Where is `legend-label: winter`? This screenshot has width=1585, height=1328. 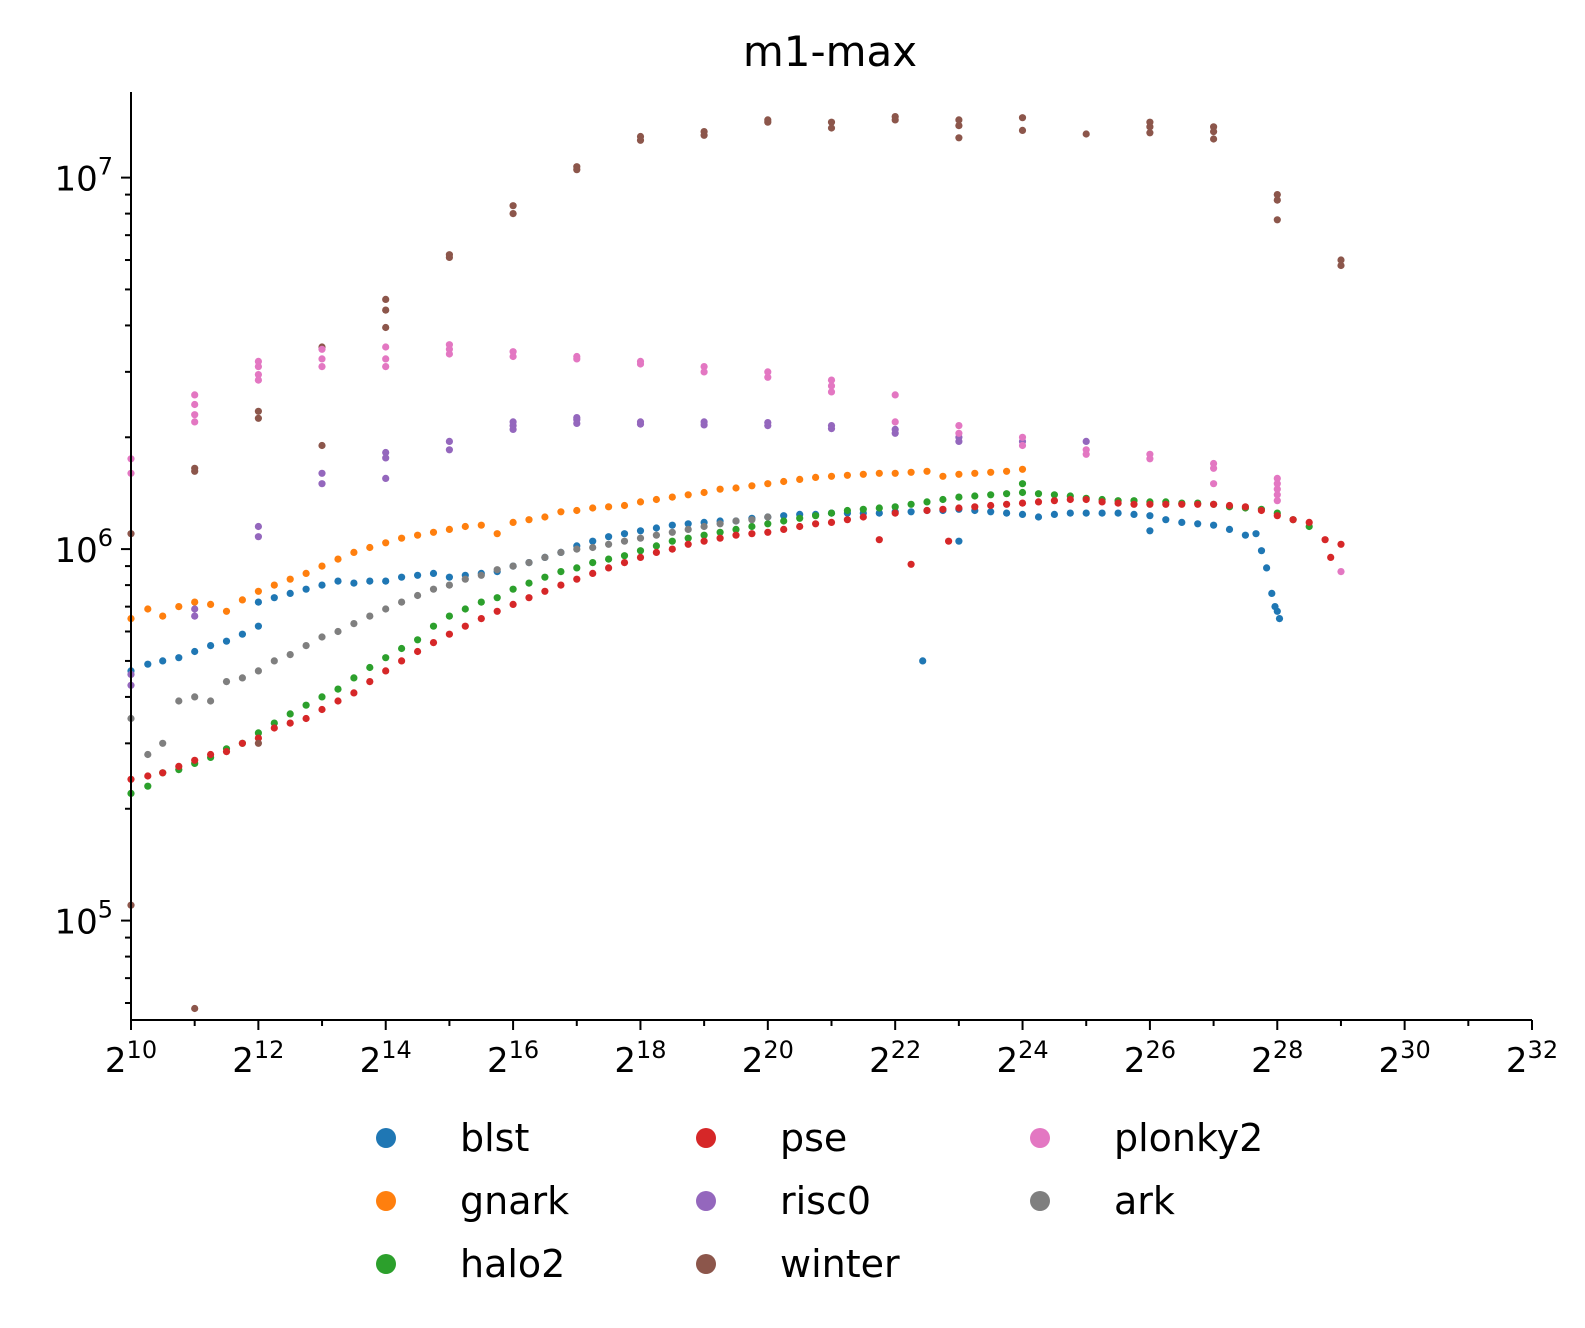 legend-label: winter is located at coordinates (840, 1264).